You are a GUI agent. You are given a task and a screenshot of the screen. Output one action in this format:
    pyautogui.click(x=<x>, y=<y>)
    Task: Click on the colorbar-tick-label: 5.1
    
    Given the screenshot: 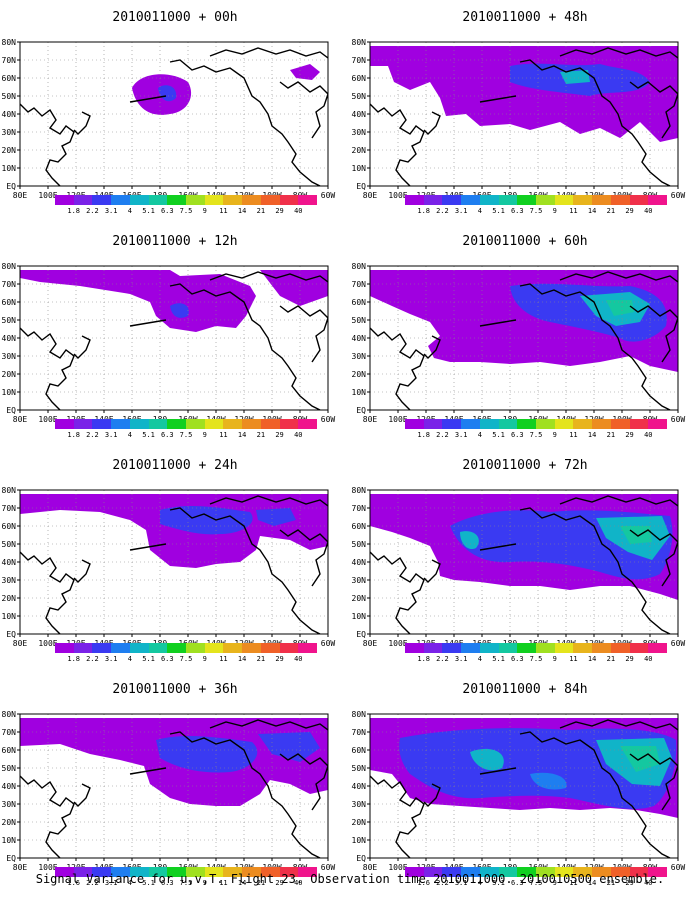 What is the action you would take?
    pyautogui.click(x=148, y=211)
    